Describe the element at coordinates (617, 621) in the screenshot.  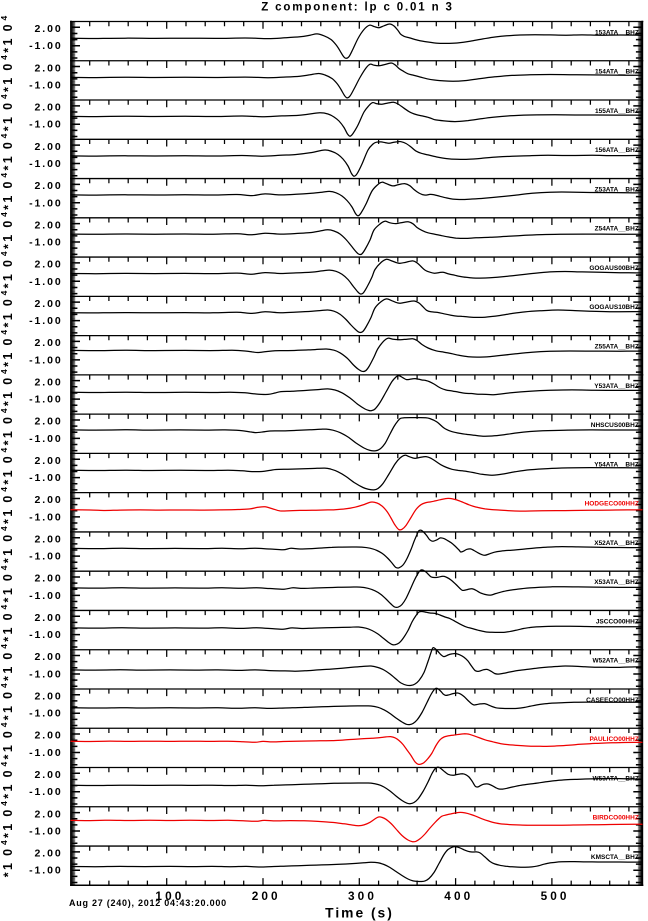
I see `svg-text: JSCCO00HHZ` at that location.